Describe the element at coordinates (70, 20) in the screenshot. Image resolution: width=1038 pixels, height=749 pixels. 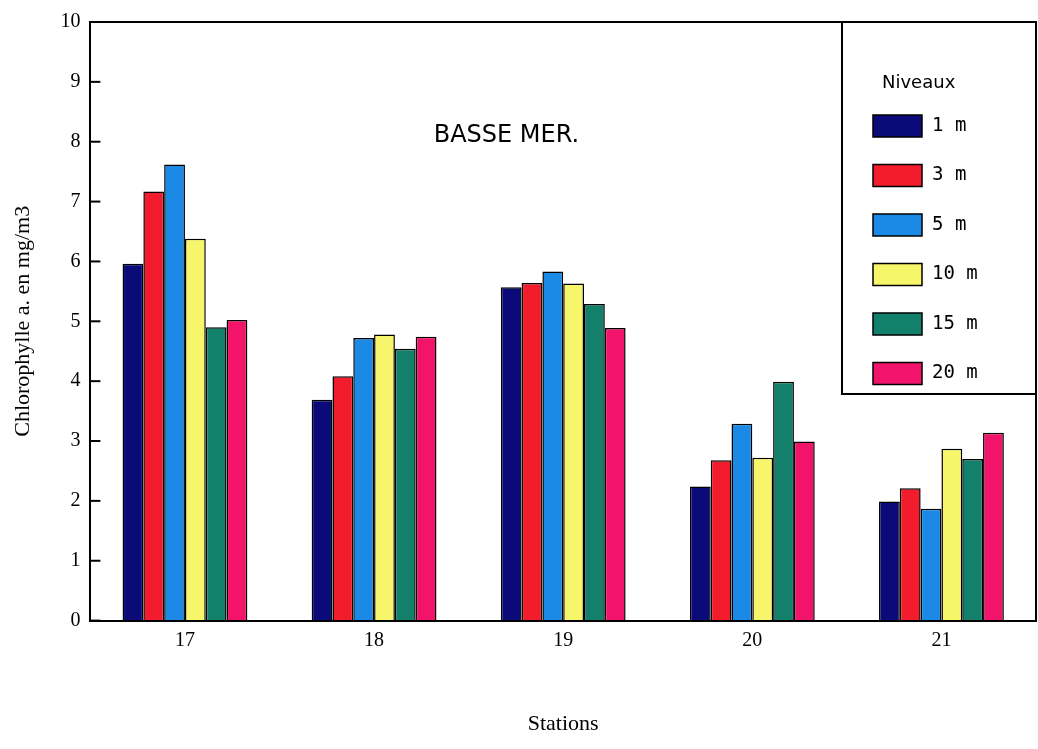
I see `y-tick-label: 10` at that location.